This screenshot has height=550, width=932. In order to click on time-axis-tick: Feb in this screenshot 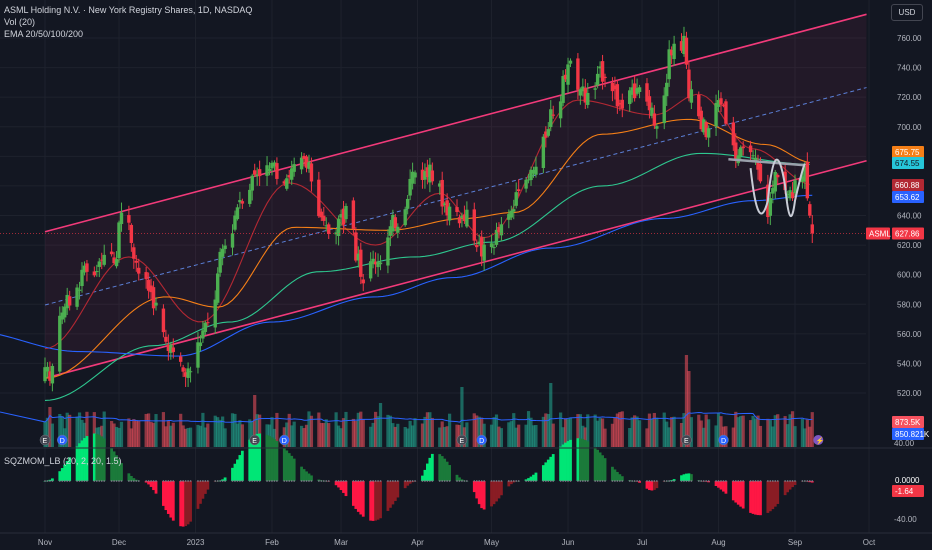, I will do `click(272, 542)`.